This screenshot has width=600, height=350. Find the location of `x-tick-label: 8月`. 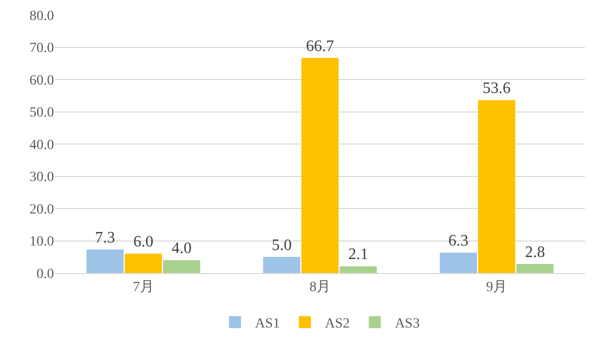

x-tick-label: 8月 is located at coordinates (320, 287).